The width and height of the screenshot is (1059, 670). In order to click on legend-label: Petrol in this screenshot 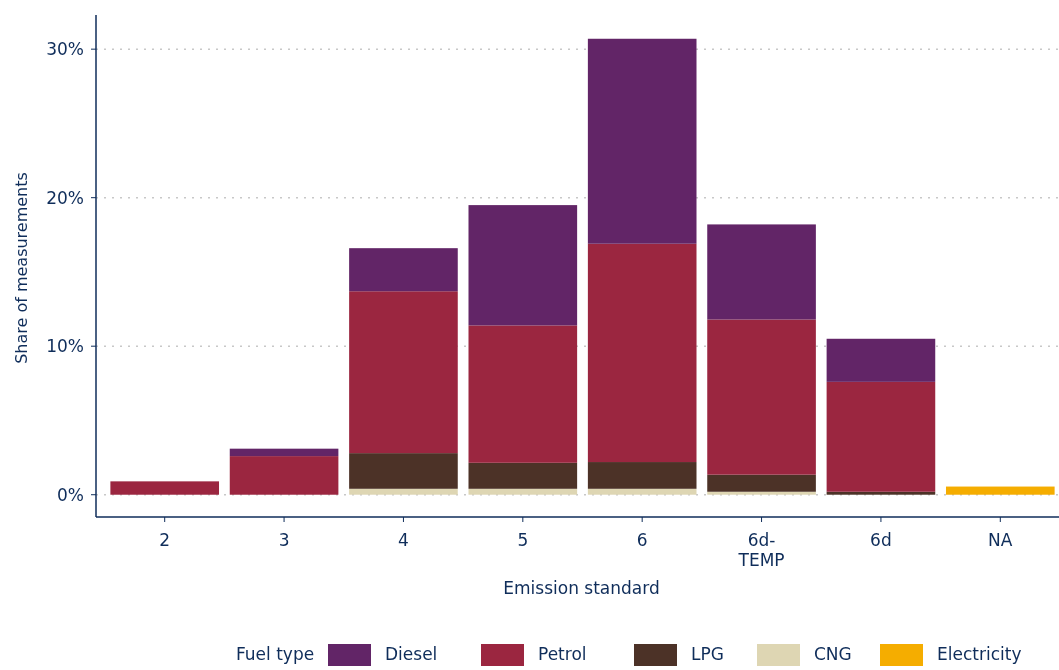, I will do `click(562, 654)`.